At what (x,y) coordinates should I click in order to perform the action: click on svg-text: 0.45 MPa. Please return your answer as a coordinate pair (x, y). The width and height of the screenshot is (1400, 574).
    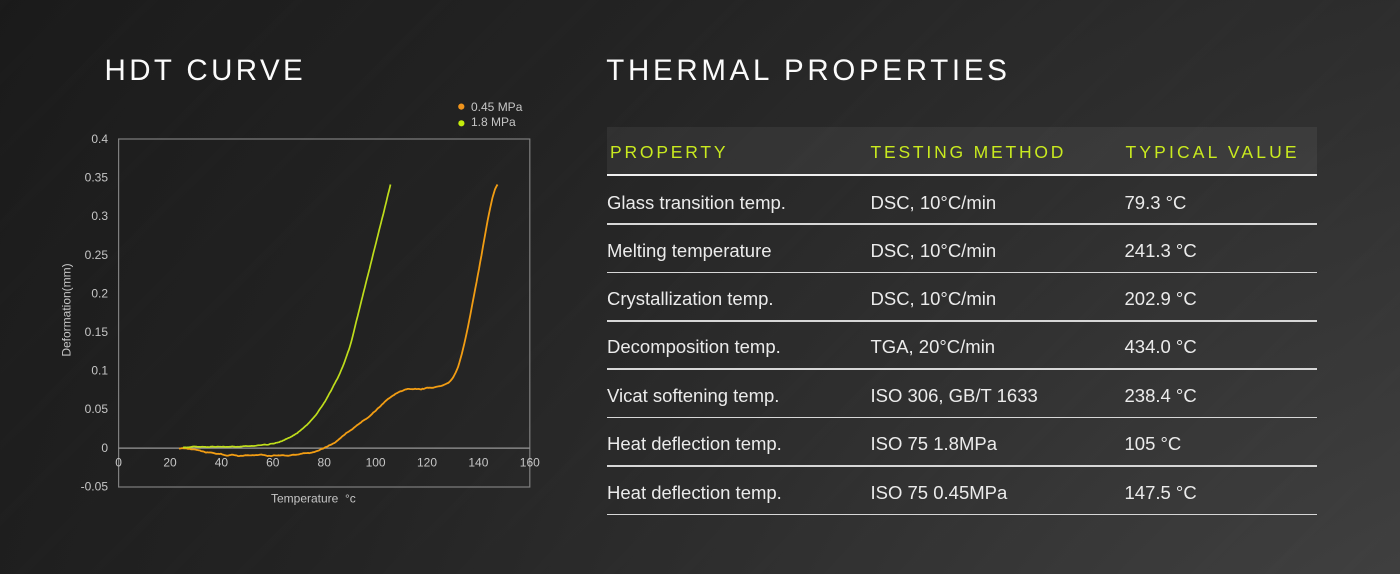
    Looking at the image, I should click on (497, 107).